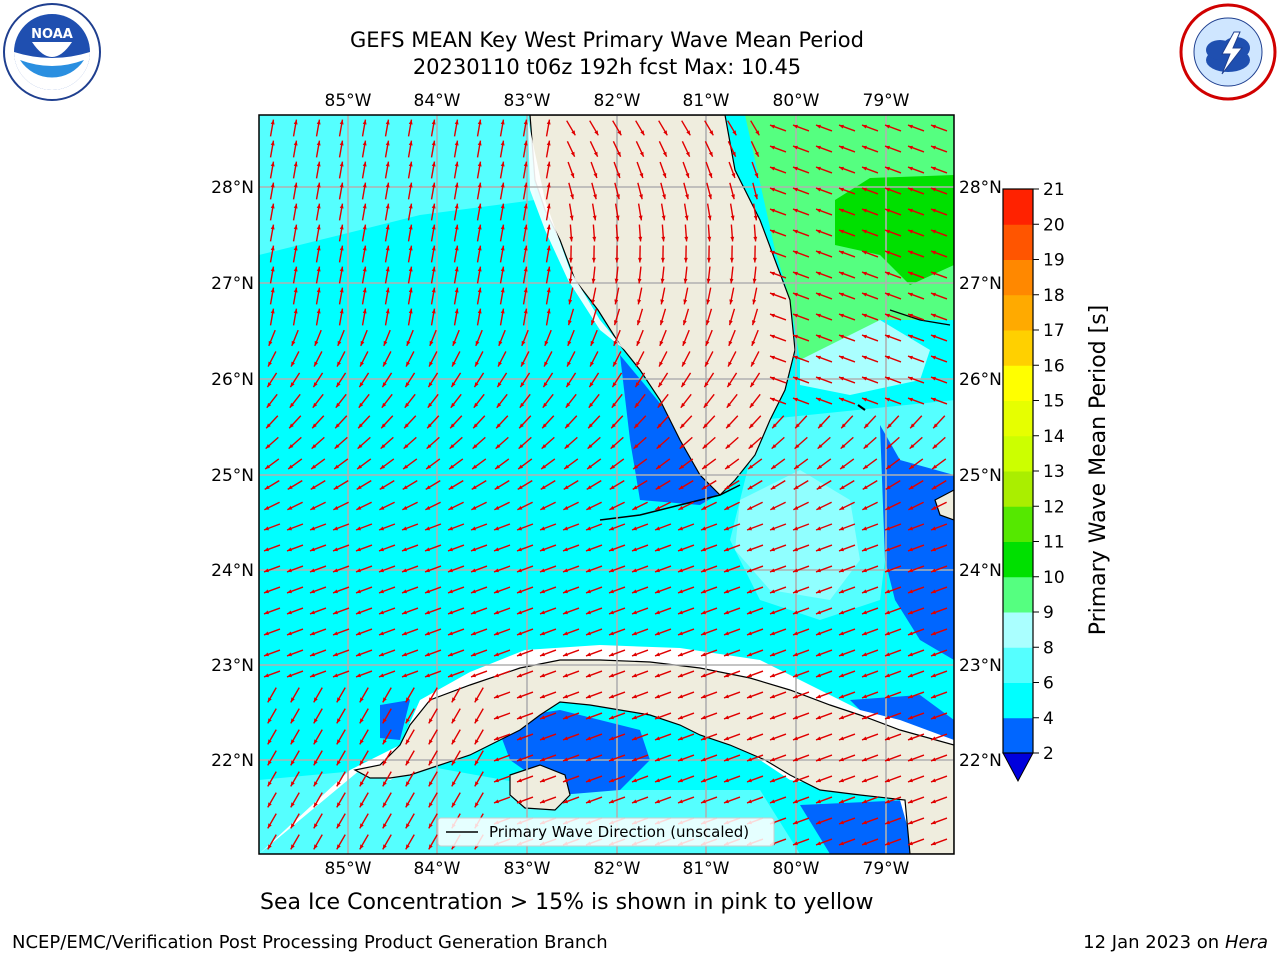 This screenshot has width=1280, height=964. What do you see at coordinates (1048, 648) in the screenshot?
I see `colorbar-tick-label: 8` at bounding box center [1048, 648].